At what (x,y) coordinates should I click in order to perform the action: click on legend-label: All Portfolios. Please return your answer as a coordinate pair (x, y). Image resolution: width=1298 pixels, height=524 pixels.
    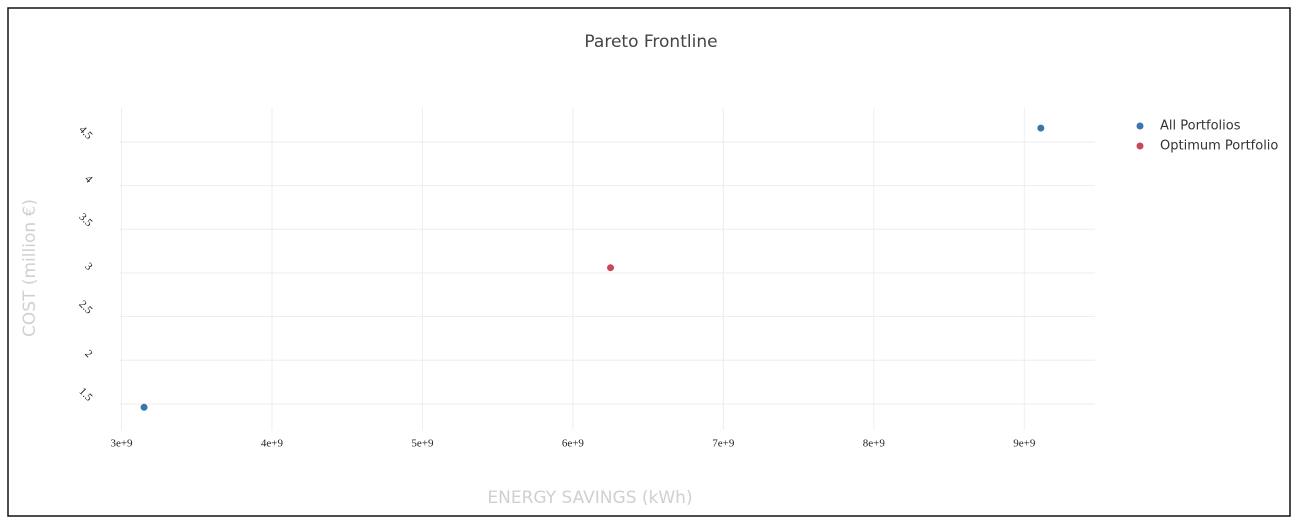
    Looking at the image, I should click on (1200, 126).